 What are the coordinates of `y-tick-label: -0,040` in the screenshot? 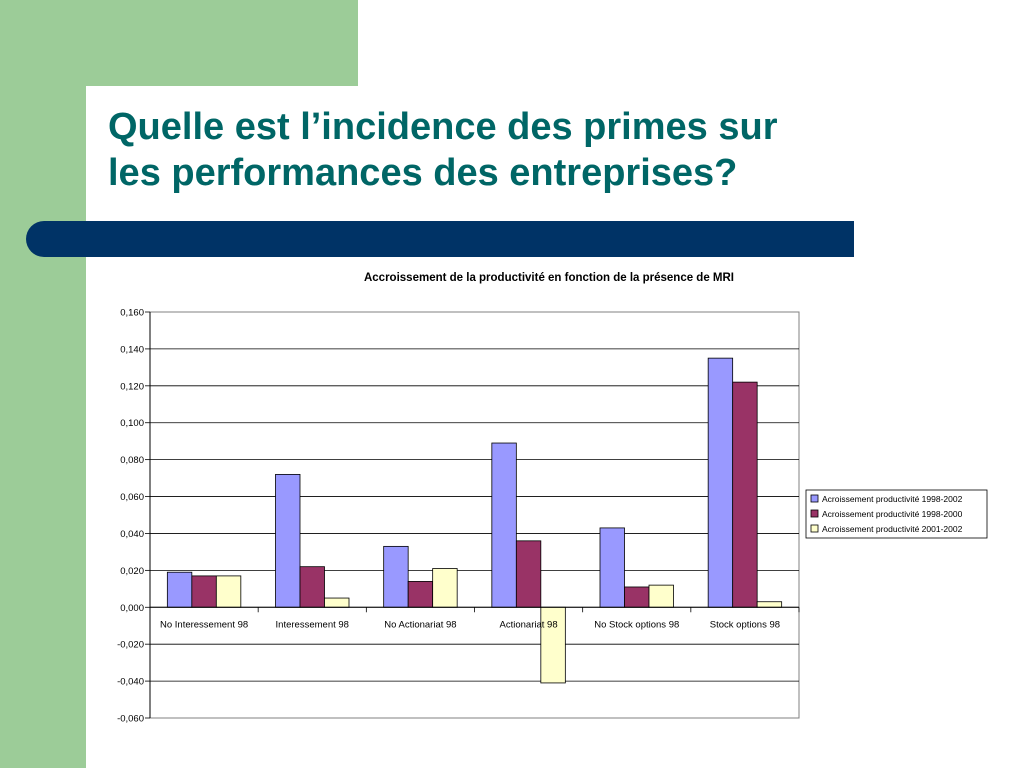 It's located at (130, 682).